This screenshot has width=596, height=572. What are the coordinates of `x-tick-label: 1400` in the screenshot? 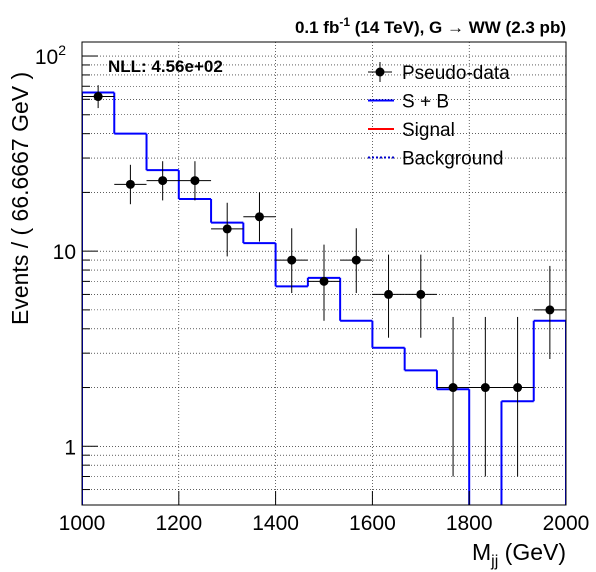 It's located at (275, 523).